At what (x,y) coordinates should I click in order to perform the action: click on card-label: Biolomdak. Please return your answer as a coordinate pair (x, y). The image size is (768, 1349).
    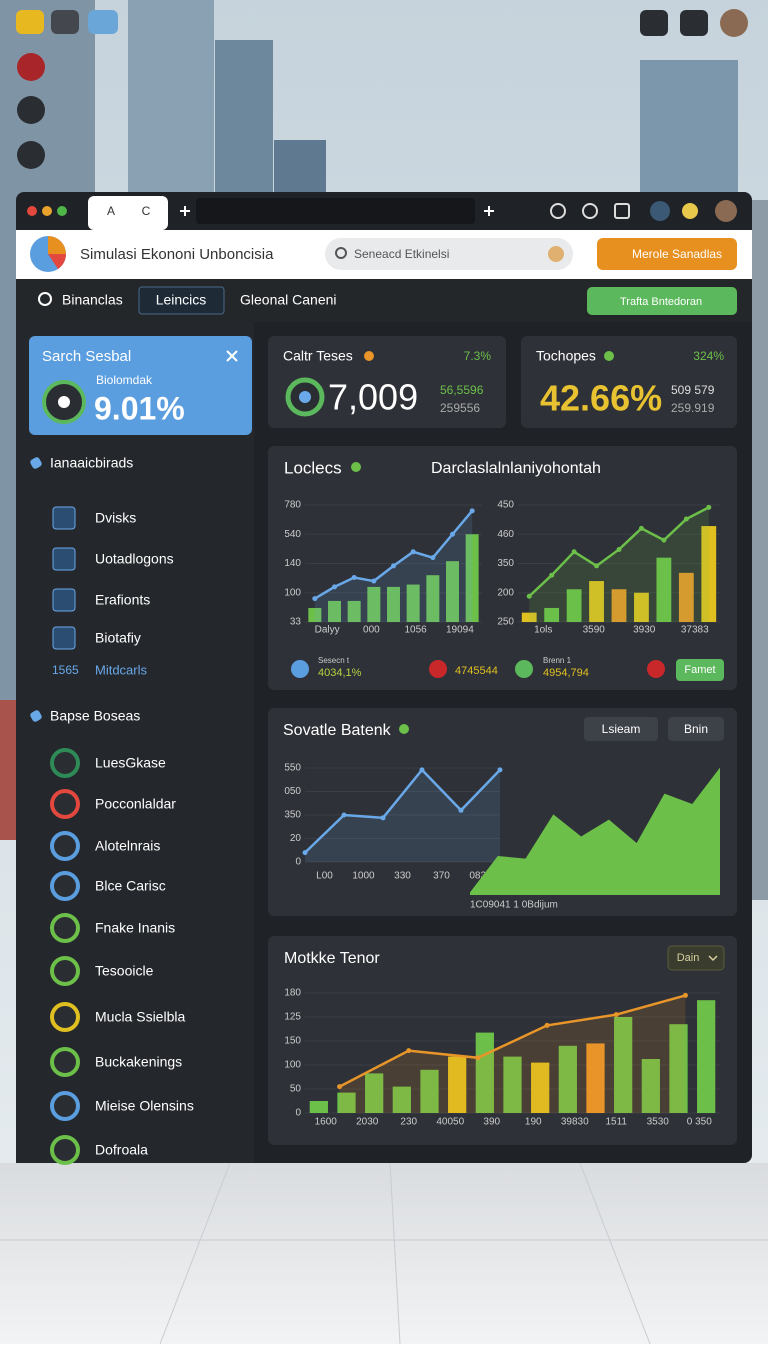
    Looking at the image, I should click on (124, 380).